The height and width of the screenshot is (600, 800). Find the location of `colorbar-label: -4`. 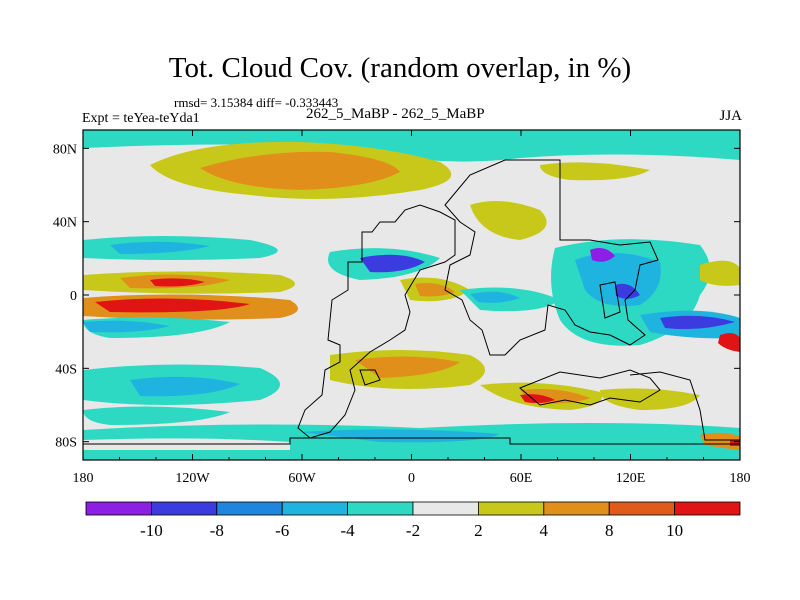

colorbar-label: -4 is located at coordinates (348, 530).